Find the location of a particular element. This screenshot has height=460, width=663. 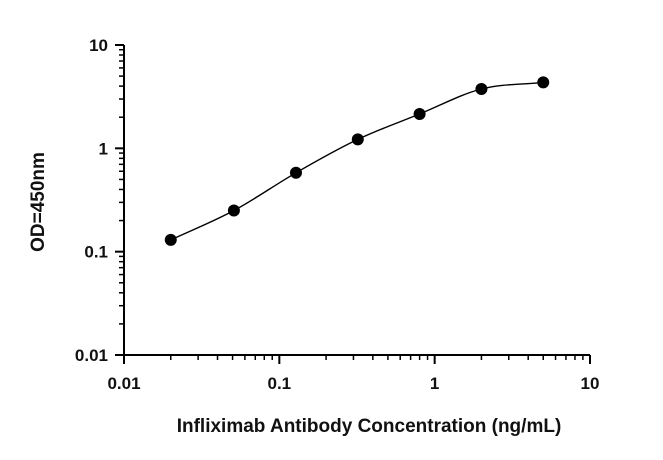

x-tick-label: 1 is located at coordinates (434, 383).